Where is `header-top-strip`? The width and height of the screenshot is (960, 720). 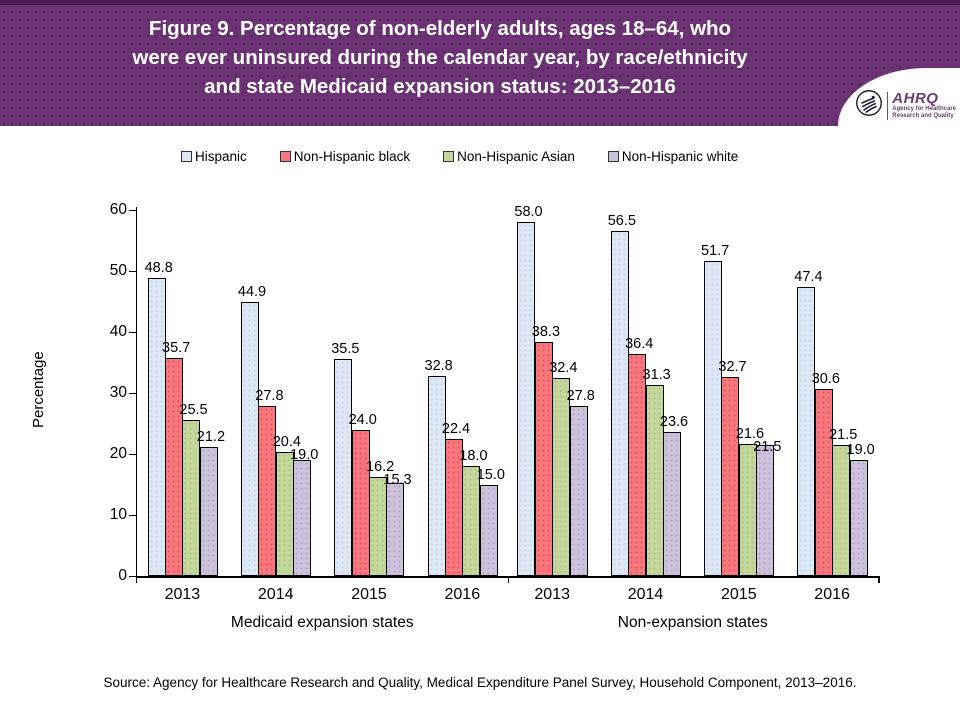 header-top-strip is located at coordinates (480, 2).